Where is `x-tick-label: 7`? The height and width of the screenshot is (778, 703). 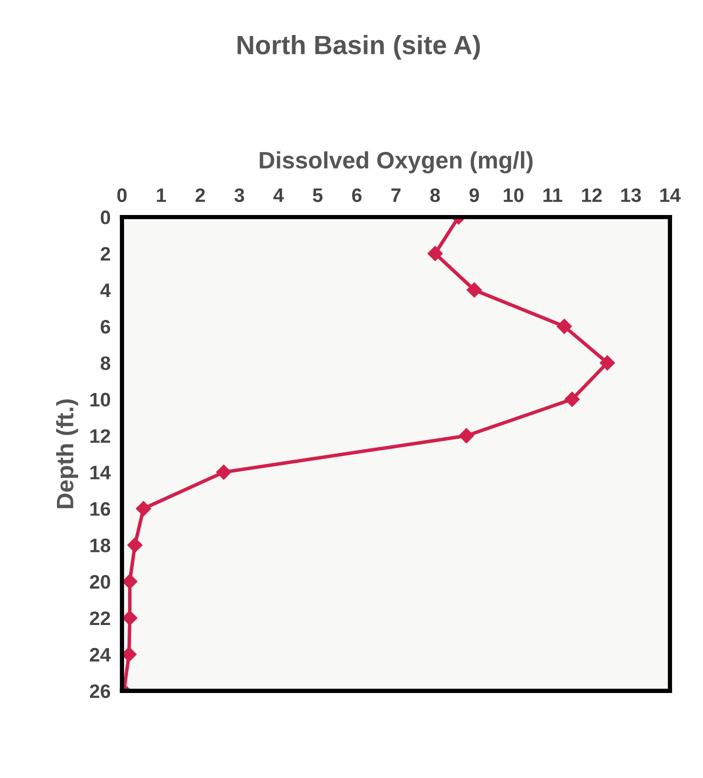
x-tick-label: 7 is located at coordinates (396, 195).